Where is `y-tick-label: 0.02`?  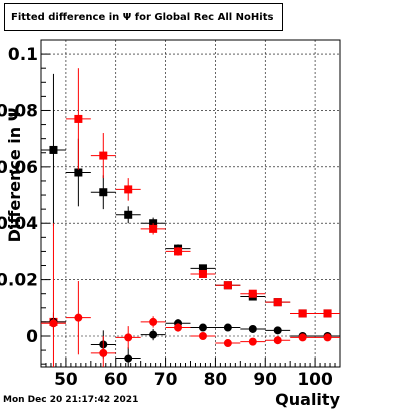 y-tick-label: 0.02 is located at coordinates (19, 281).